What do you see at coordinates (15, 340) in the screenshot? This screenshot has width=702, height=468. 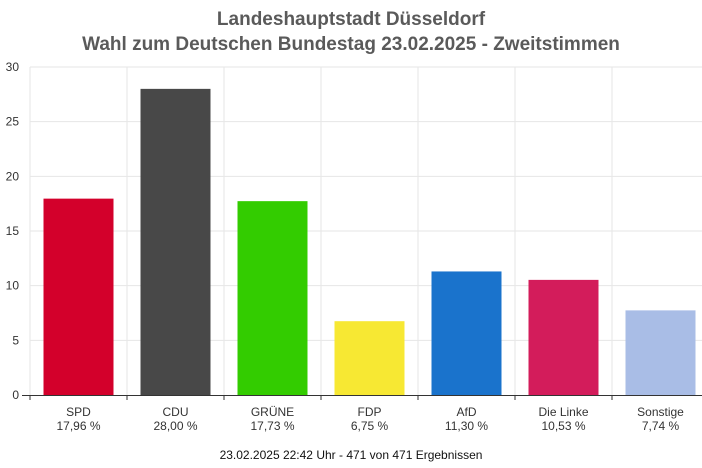 I see `y-tick-label: 5` at bounding box center [15, 340].